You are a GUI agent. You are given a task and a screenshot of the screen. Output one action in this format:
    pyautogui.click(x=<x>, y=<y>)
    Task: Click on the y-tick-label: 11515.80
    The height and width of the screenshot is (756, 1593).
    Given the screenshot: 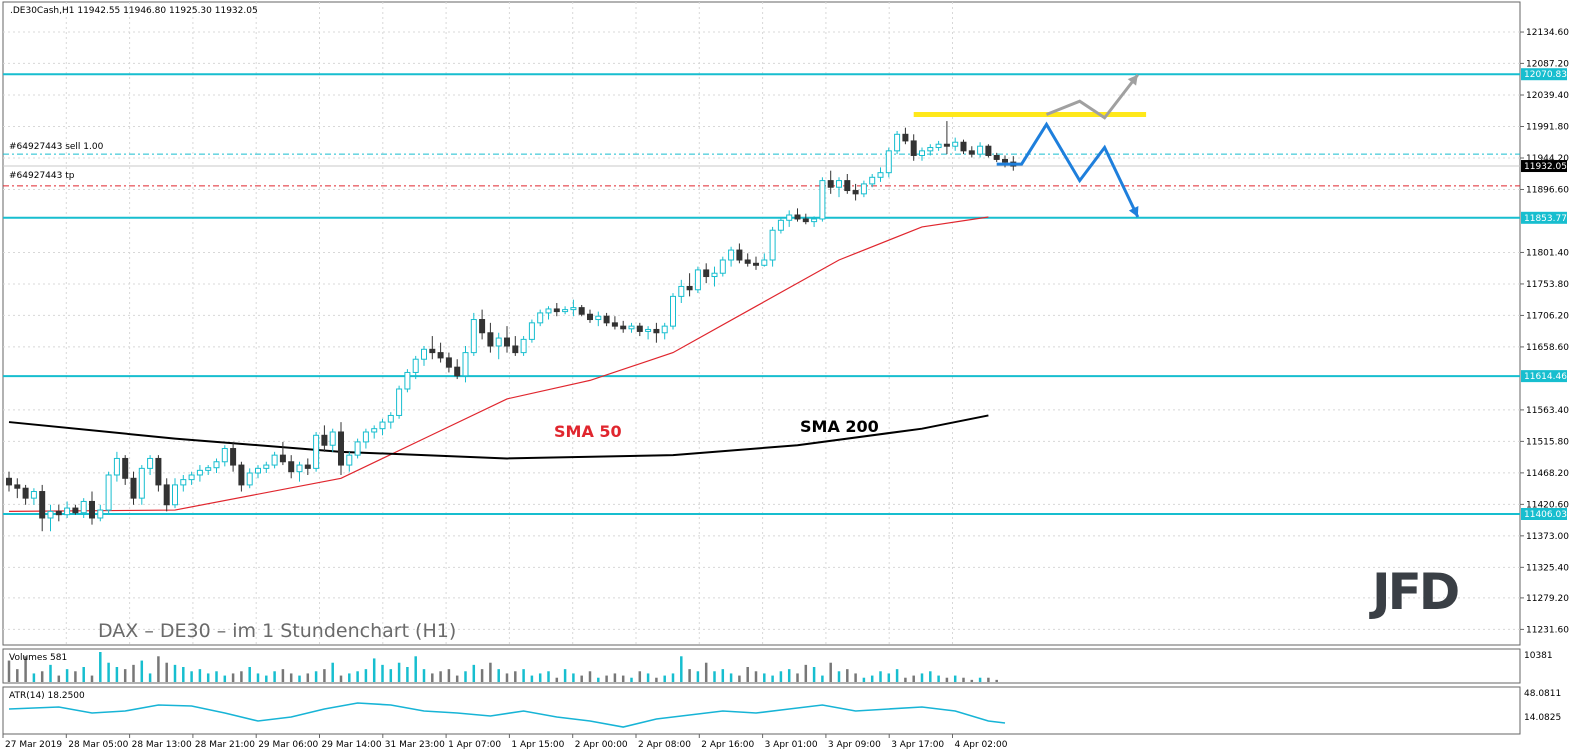 What is the action you would take?
    pyautogui.click(x=1547, y=442)
    